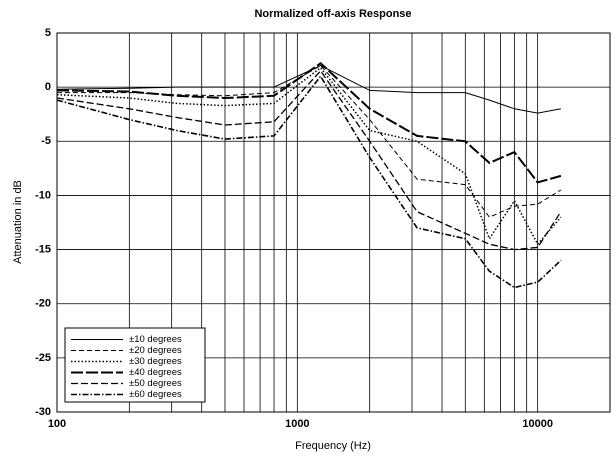  What do you see at coordinates (43, 195) in the screenshot?
I see `y-tick-label: -10` at bounding box center [43, 195].